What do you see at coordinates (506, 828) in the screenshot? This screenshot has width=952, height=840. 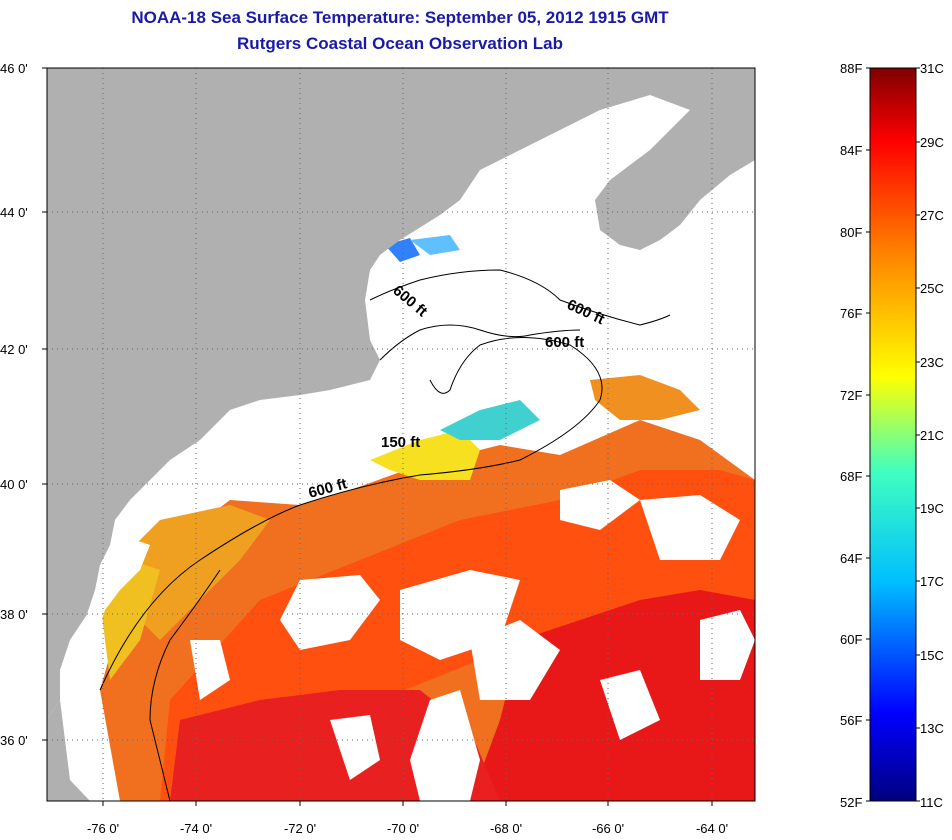 I see `lon-label: -68 0'` at bounding box center [506, 828].